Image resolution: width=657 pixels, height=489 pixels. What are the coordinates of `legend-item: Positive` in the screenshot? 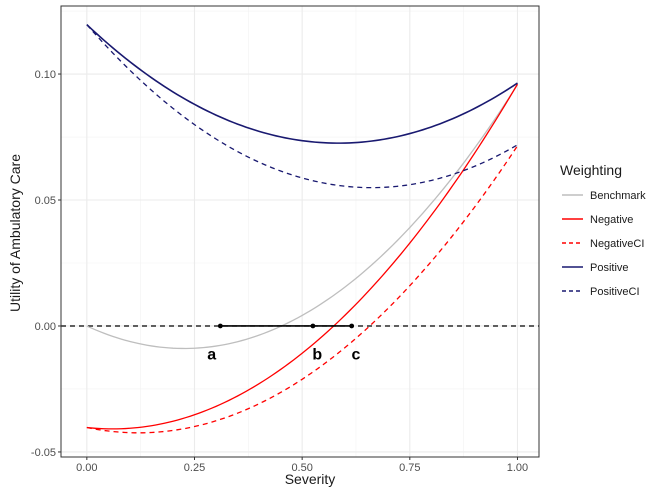 It's located at (595, 268).